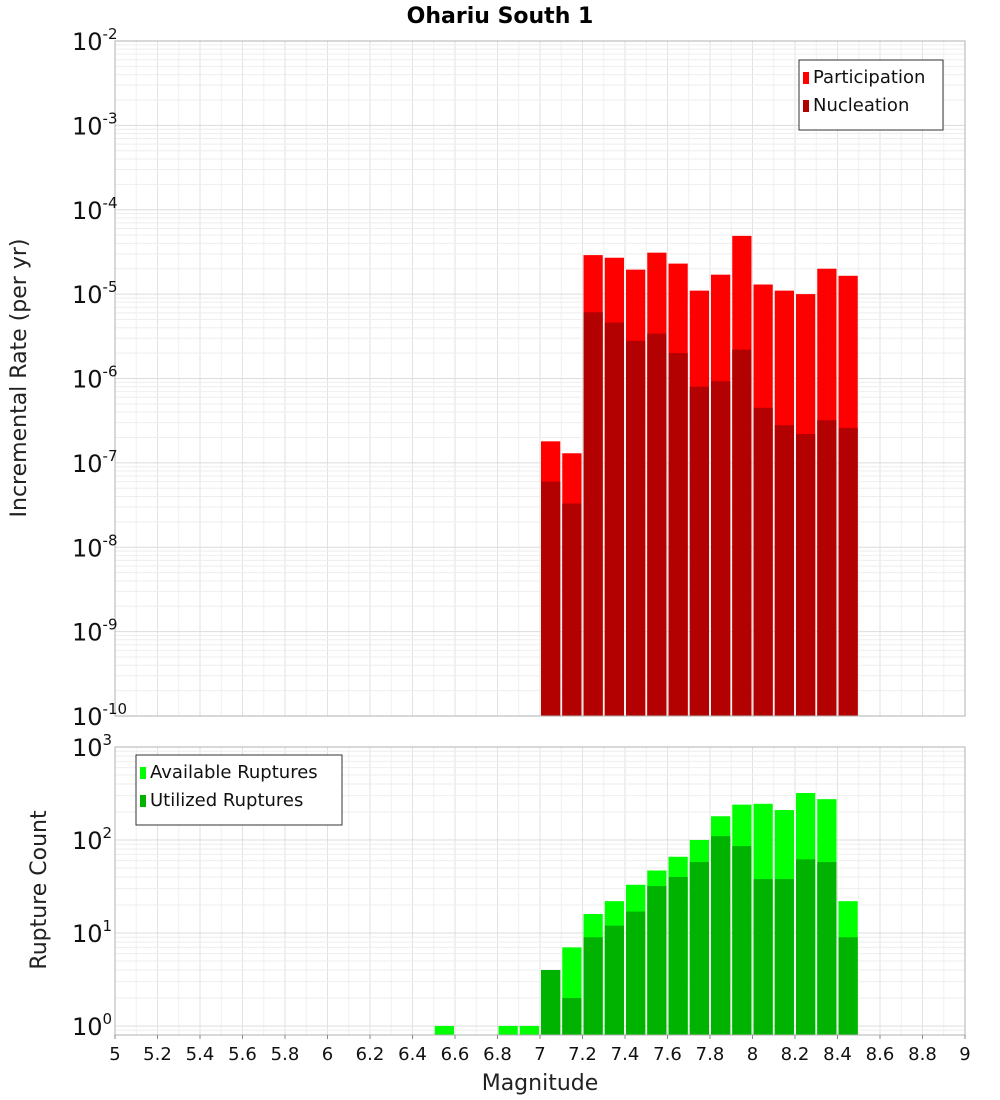  What do you see at coordinates (370, 1054) in the screenshot?
I see `x-tick-label: 6.2` at bounding box center [370, 1054].